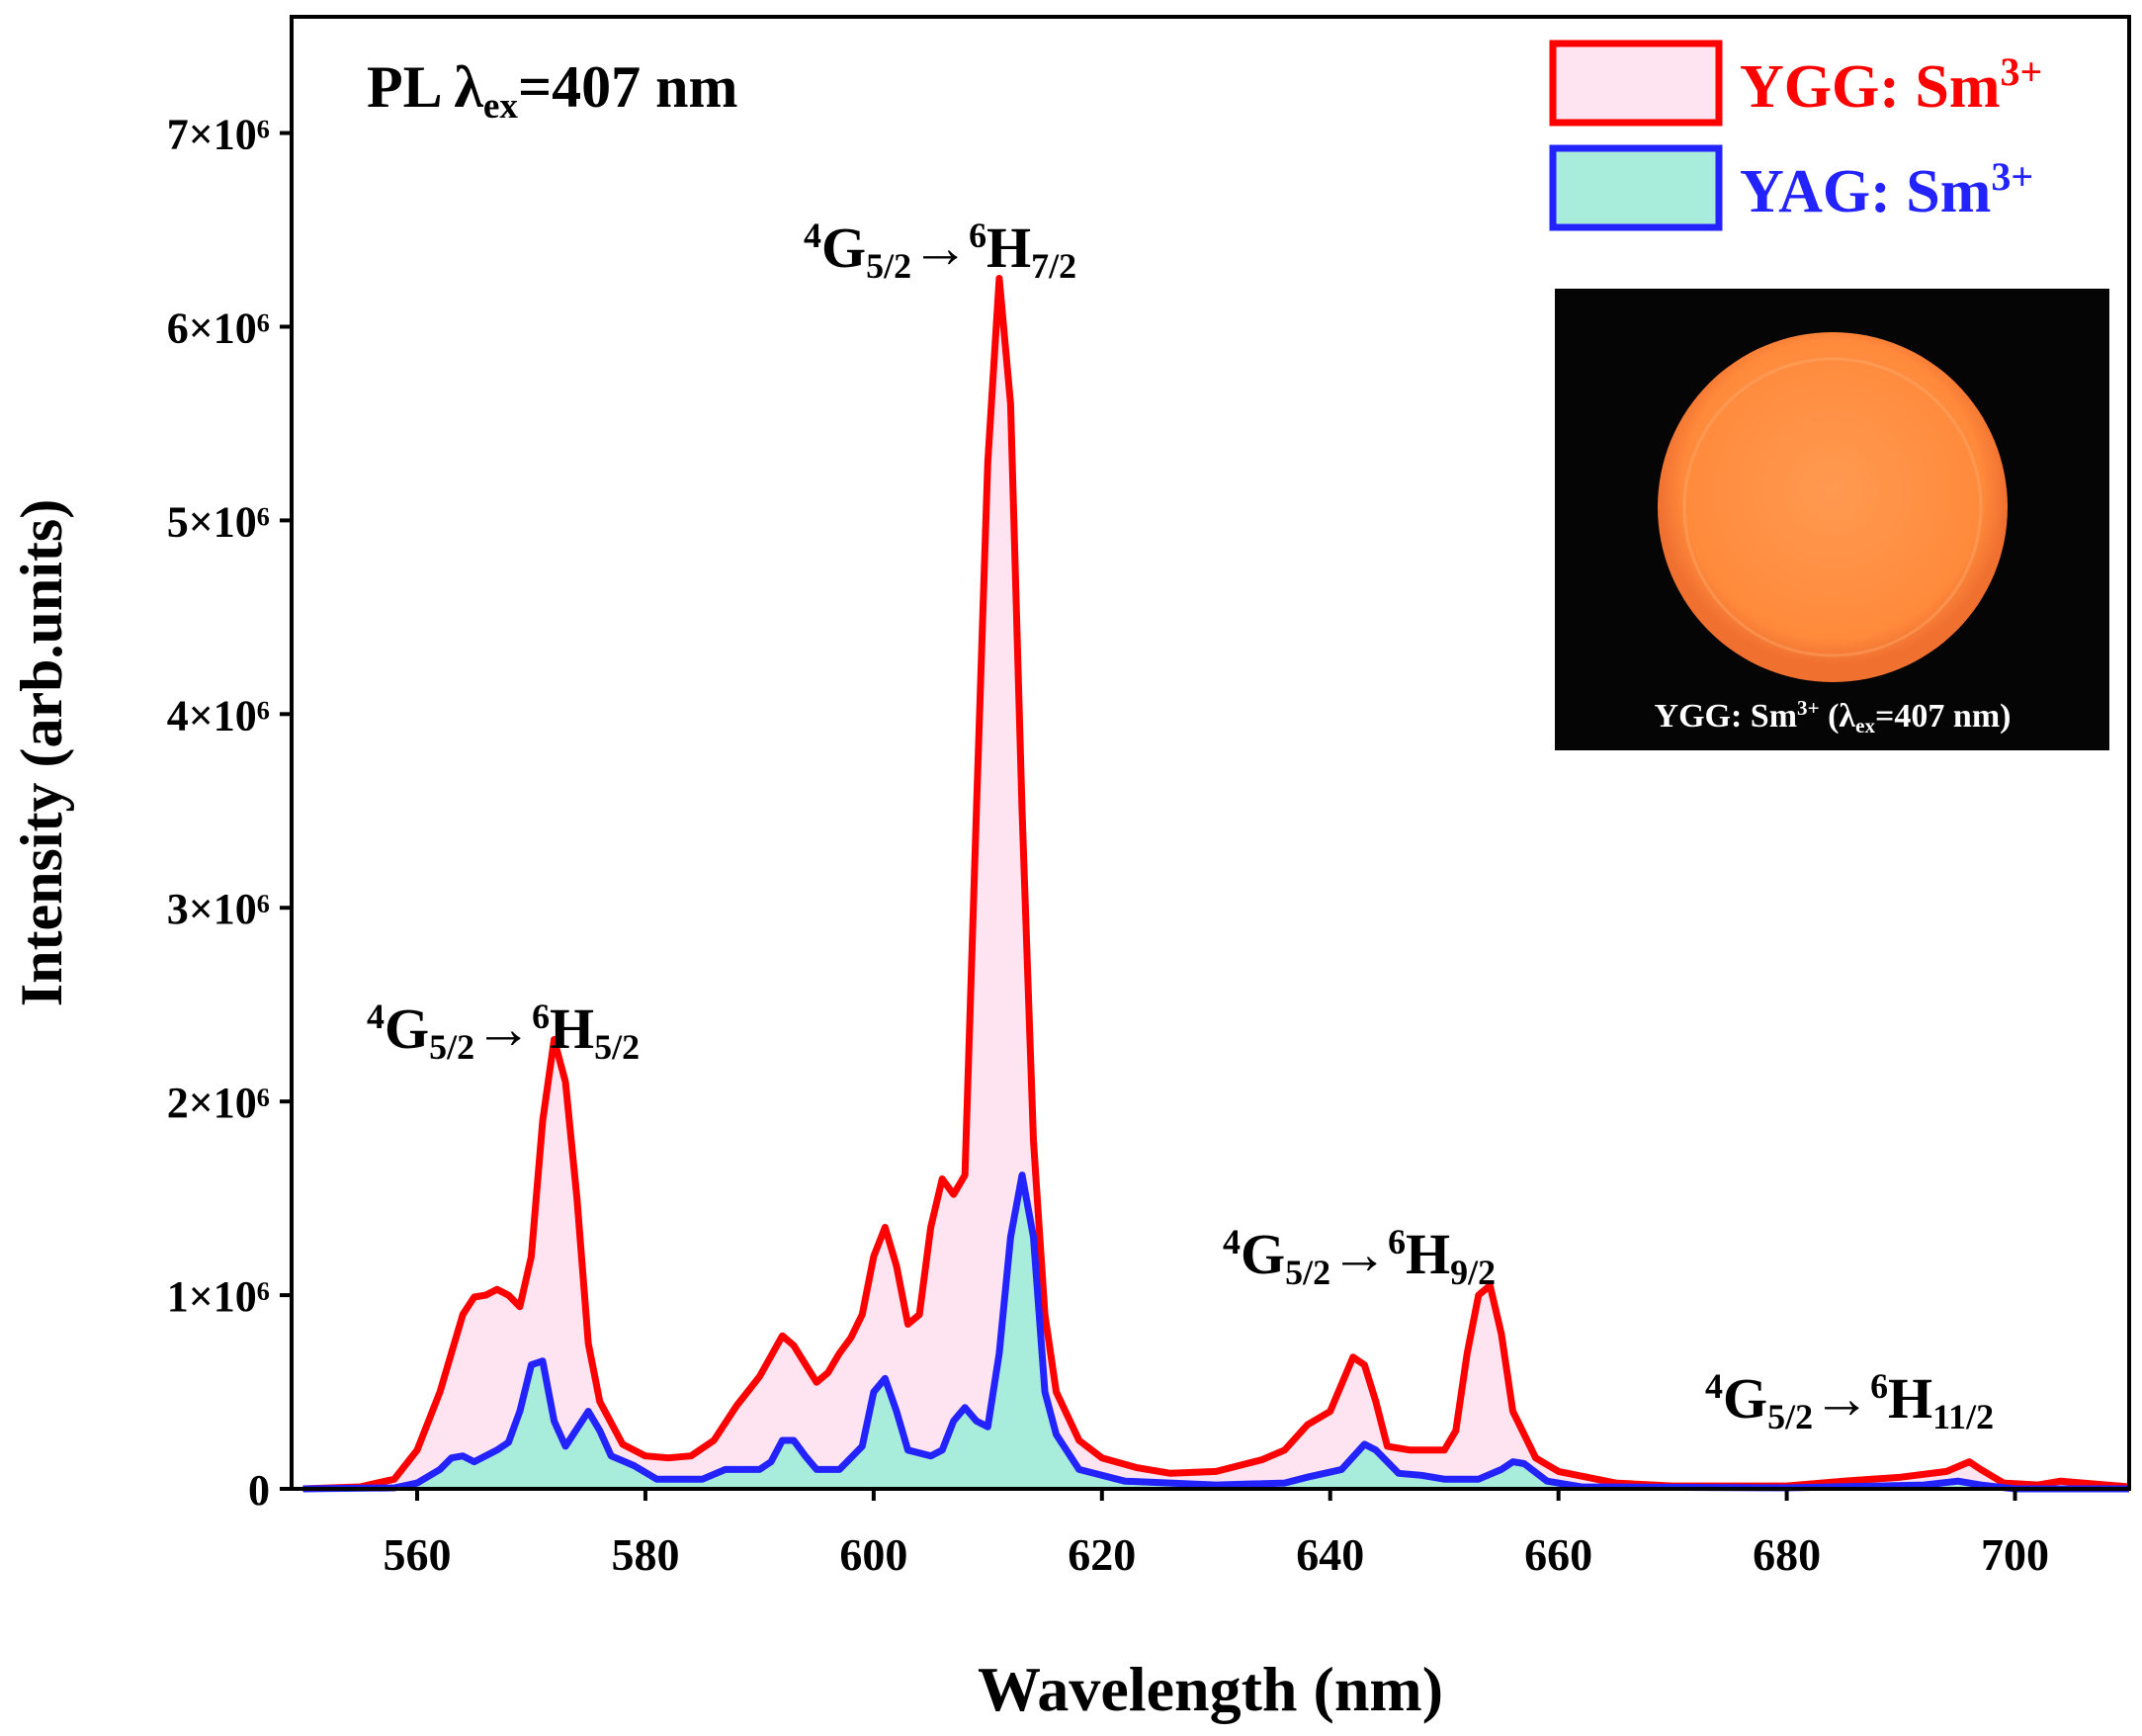  I want to click on y-tick-label: 6×10⁶, so click(218, 328).